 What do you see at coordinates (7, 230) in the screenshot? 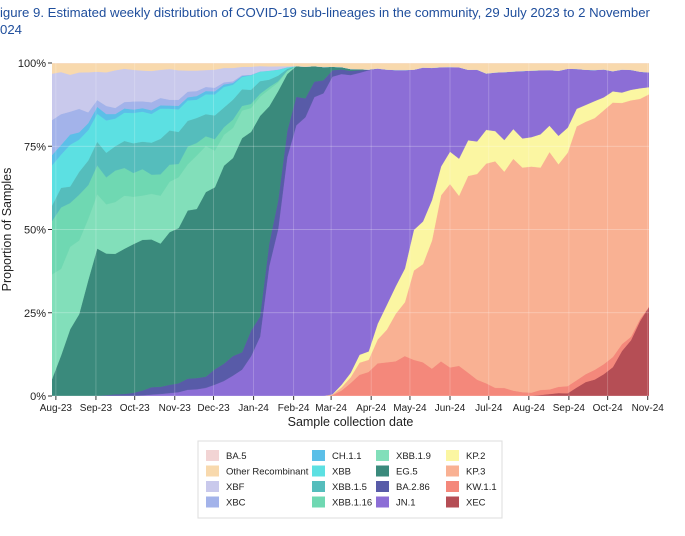
I see `y-axis-label: Proportion of Samples` at bounding box center [7, 230].